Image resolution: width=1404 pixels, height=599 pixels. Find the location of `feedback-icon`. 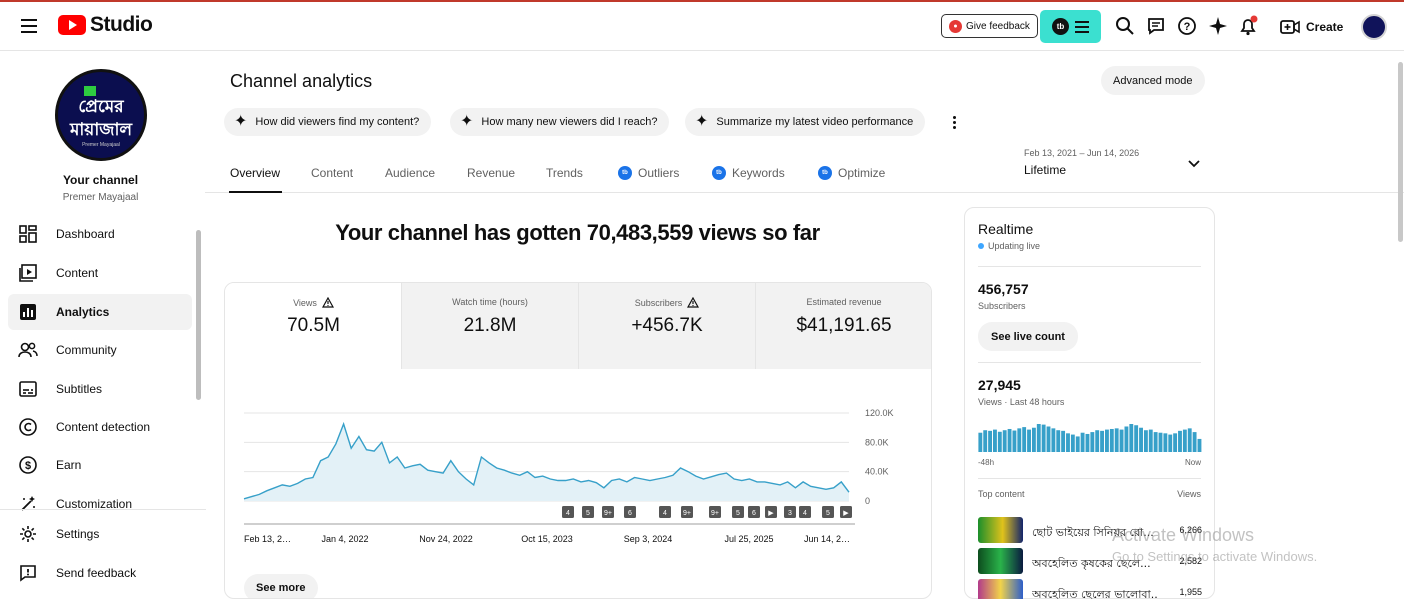

feedback-icon is located at coordinates (28, 573).